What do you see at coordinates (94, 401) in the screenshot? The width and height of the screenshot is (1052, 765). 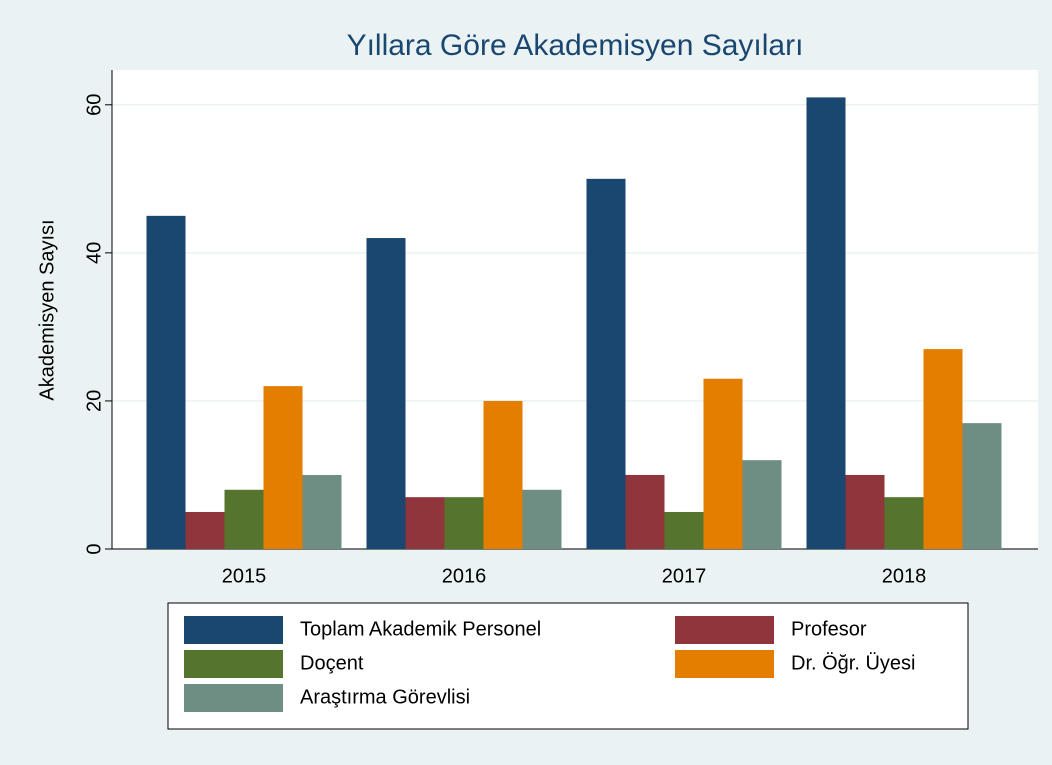 I see `y-tick-label: 20` at bounding box center [94, 401].